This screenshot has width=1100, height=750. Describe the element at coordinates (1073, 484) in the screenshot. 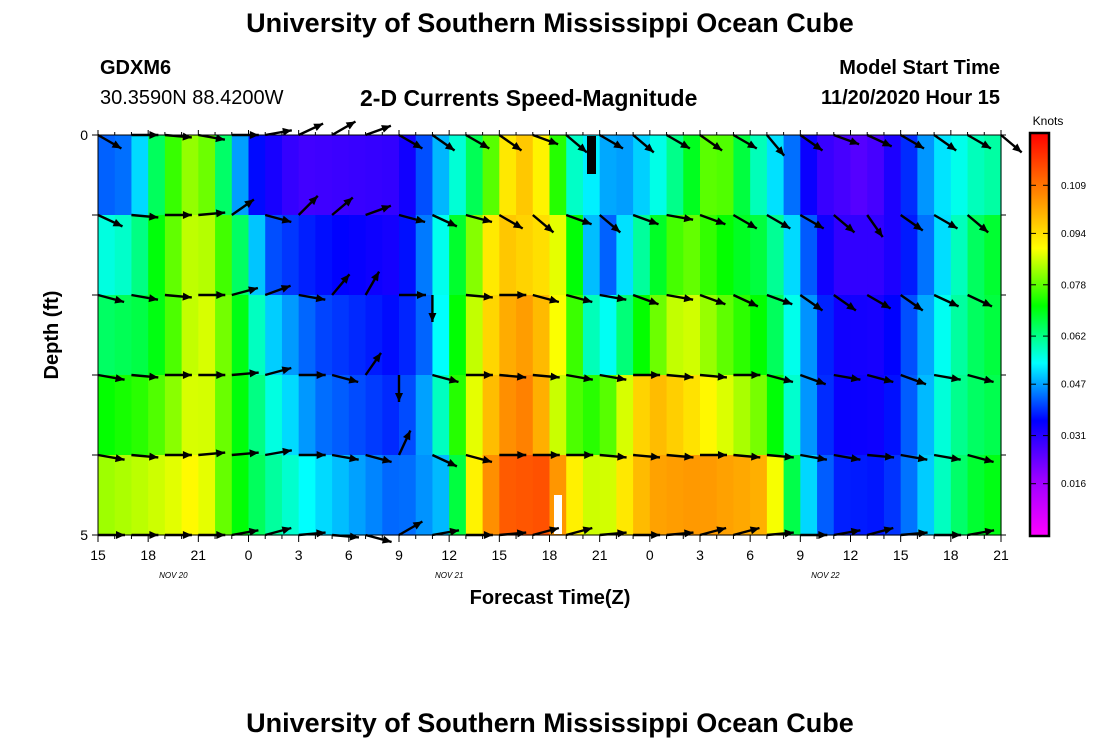

I see `colorbar-tick-label: 0.016` at that location.